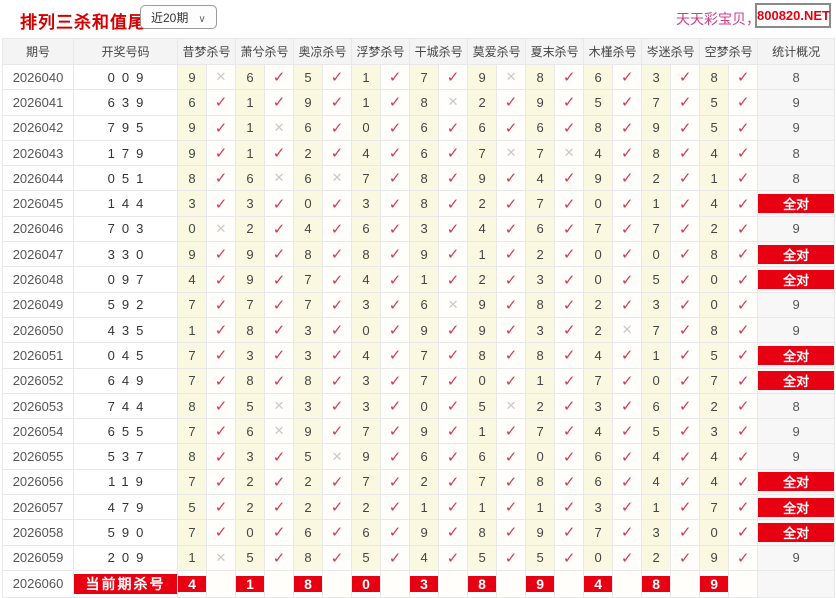  Describe the element at coordinates (793, 15) in the screenshot. I see `site-url-badge: 800820.NET` at that location.